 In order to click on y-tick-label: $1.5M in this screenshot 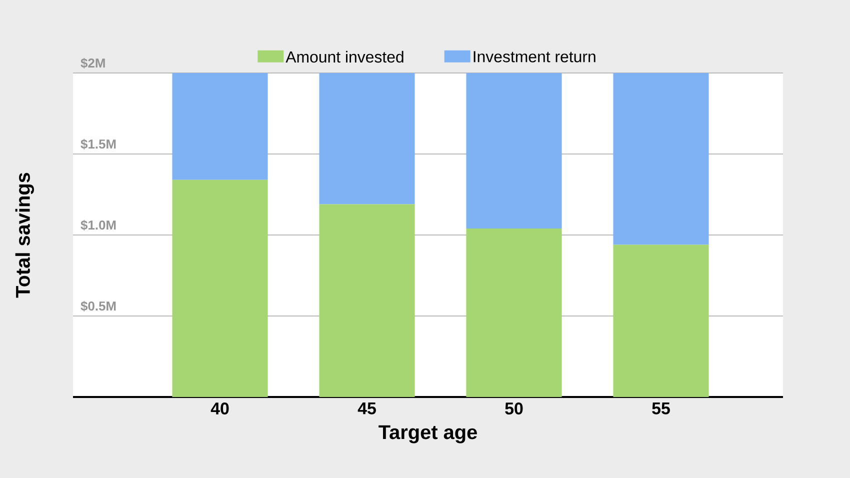, I will do `click(98, 144)`.